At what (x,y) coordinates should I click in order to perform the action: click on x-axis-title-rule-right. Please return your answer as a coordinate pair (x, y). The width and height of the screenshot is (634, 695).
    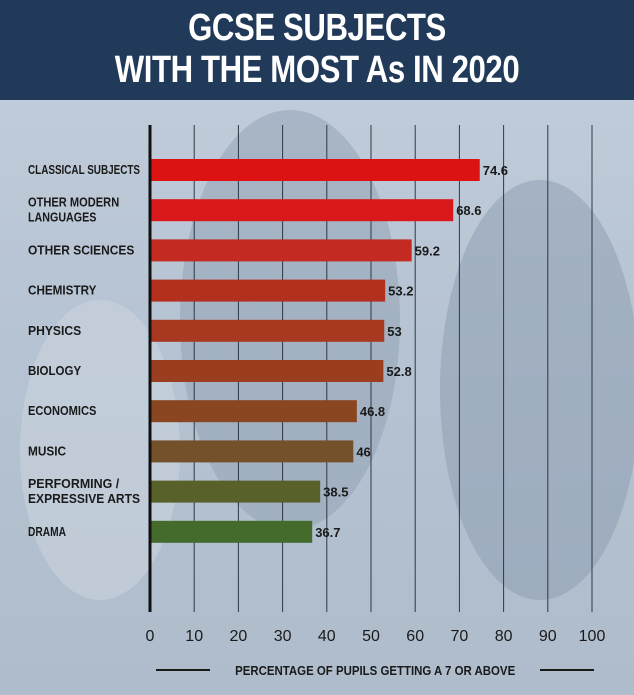
    Looking at the image, I should click on (567, 670).